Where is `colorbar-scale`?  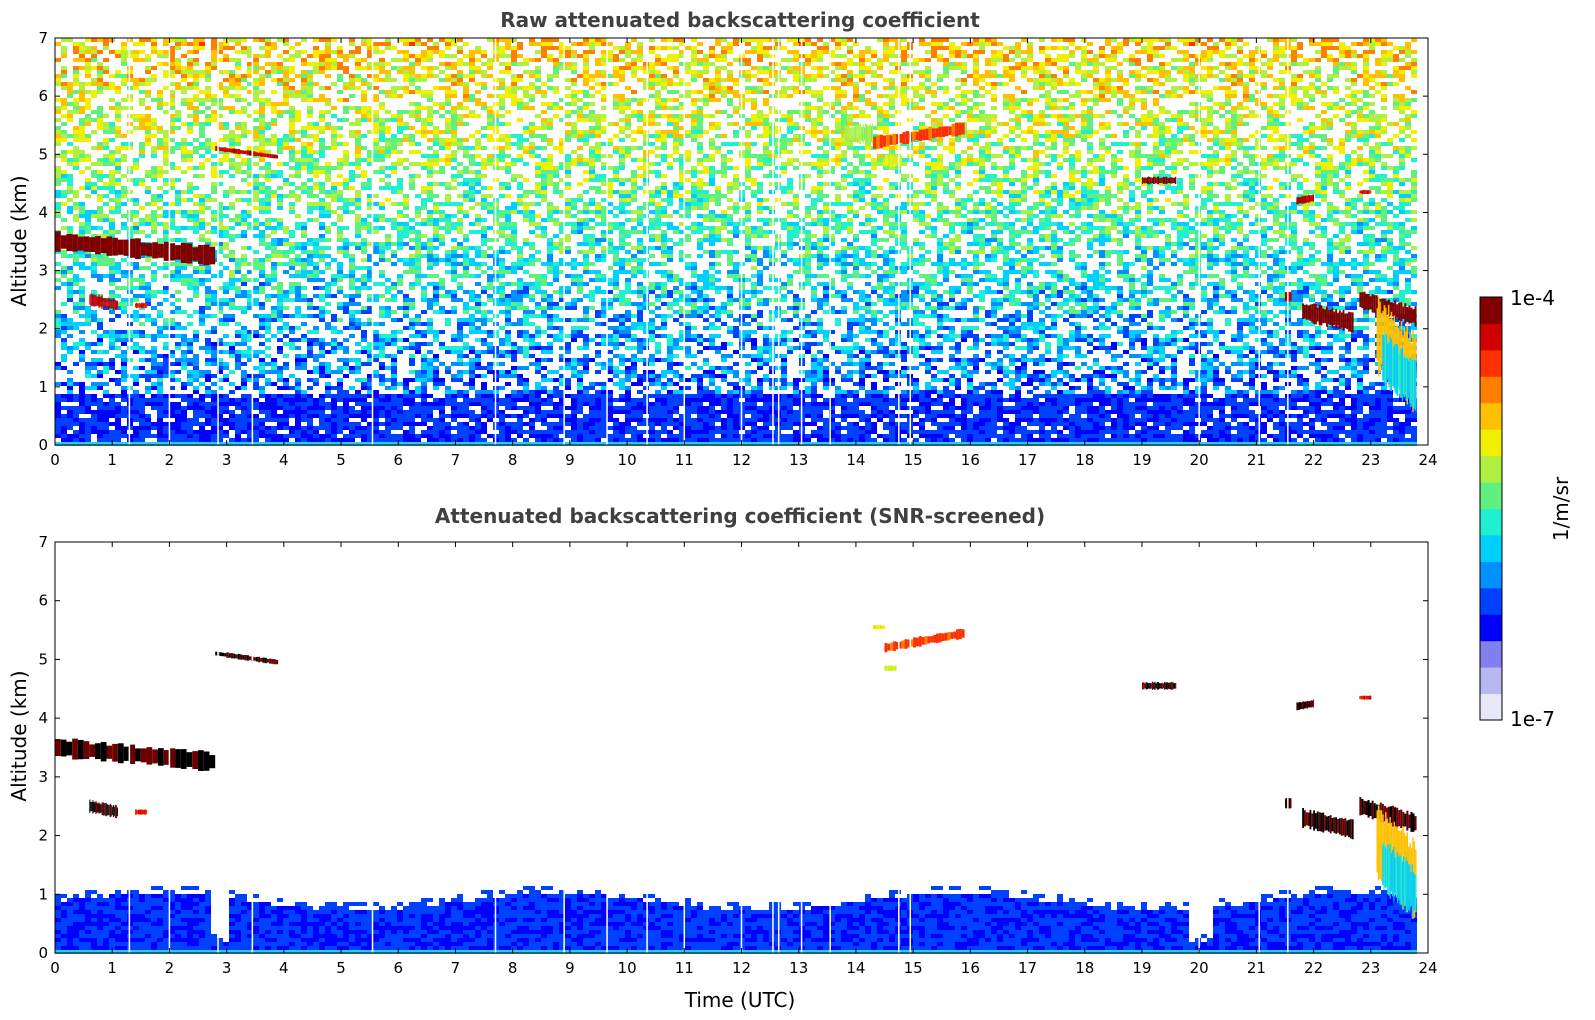
colorbar-scale is located at coordinates (1491, 509).